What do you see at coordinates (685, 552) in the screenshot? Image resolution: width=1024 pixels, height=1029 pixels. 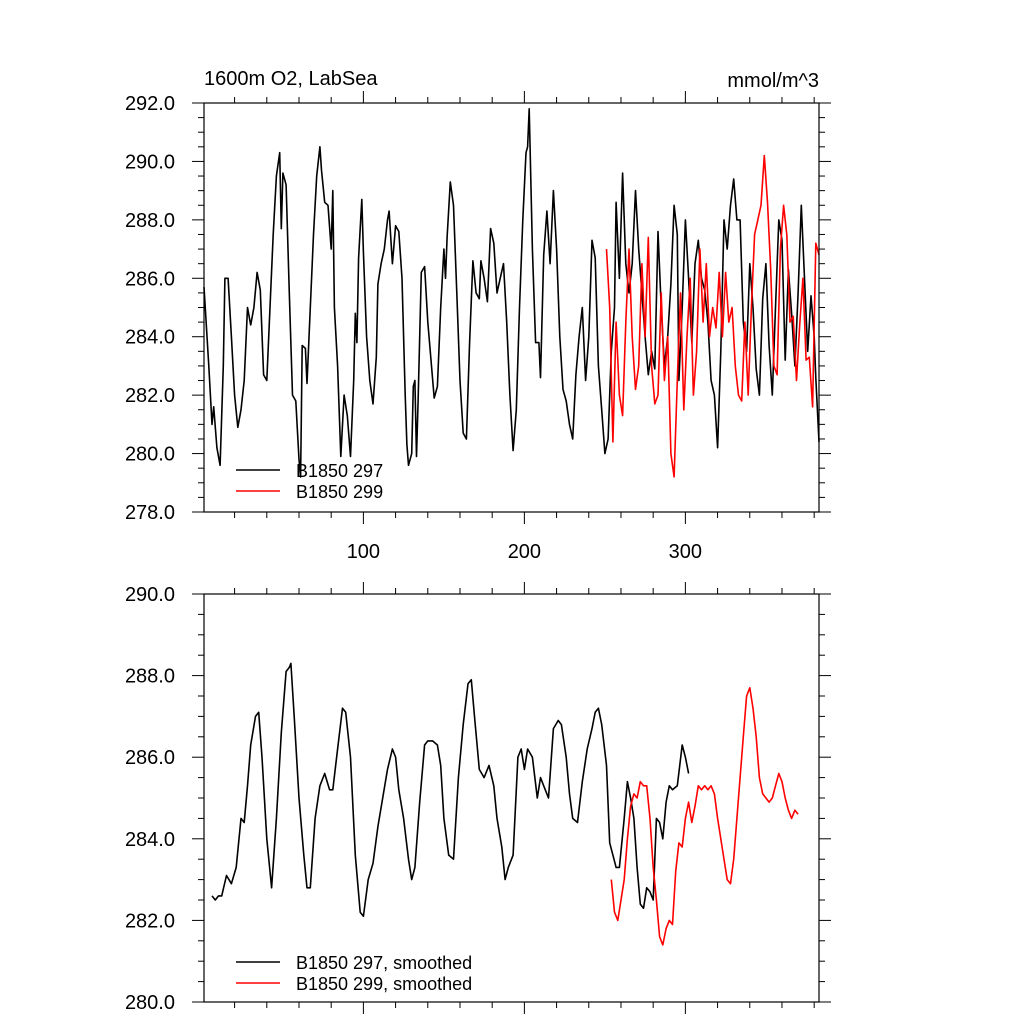 I see `top-xtick-label: 300` at bounding box center [685, 552].